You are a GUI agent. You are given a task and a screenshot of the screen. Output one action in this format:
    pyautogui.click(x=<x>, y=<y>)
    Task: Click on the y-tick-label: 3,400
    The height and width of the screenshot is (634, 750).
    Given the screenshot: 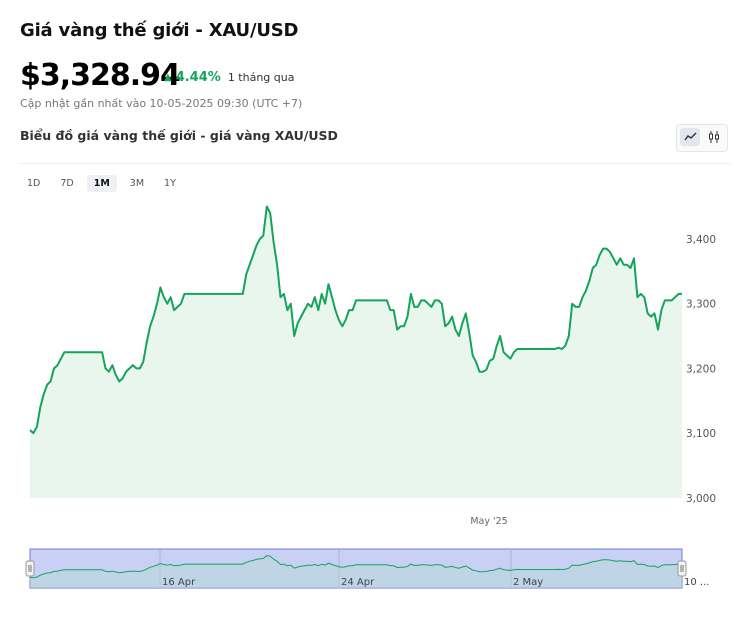 What is the action you would take?
    pyautogui.click(x=701, y=240)
    